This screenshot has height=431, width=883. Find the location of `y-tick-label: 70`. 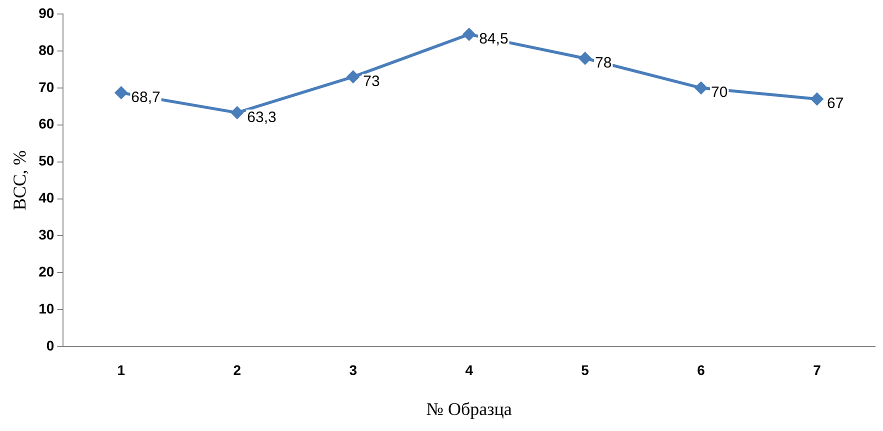

y-tick-label: 70 is located at coordinates (46, 86).